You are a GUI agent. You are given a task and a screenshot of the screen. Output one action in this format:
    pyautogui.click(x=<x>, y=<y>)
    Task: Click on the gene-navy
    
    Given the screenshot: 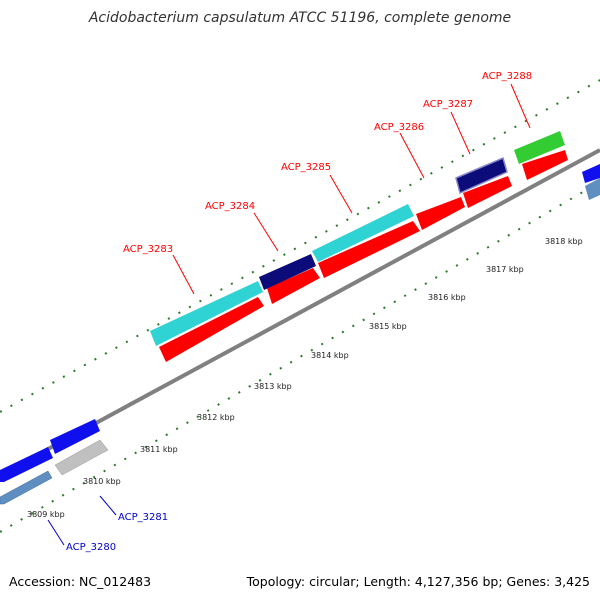 What is the action you would take?
    pyautogui.click(x=287, y=272)
    